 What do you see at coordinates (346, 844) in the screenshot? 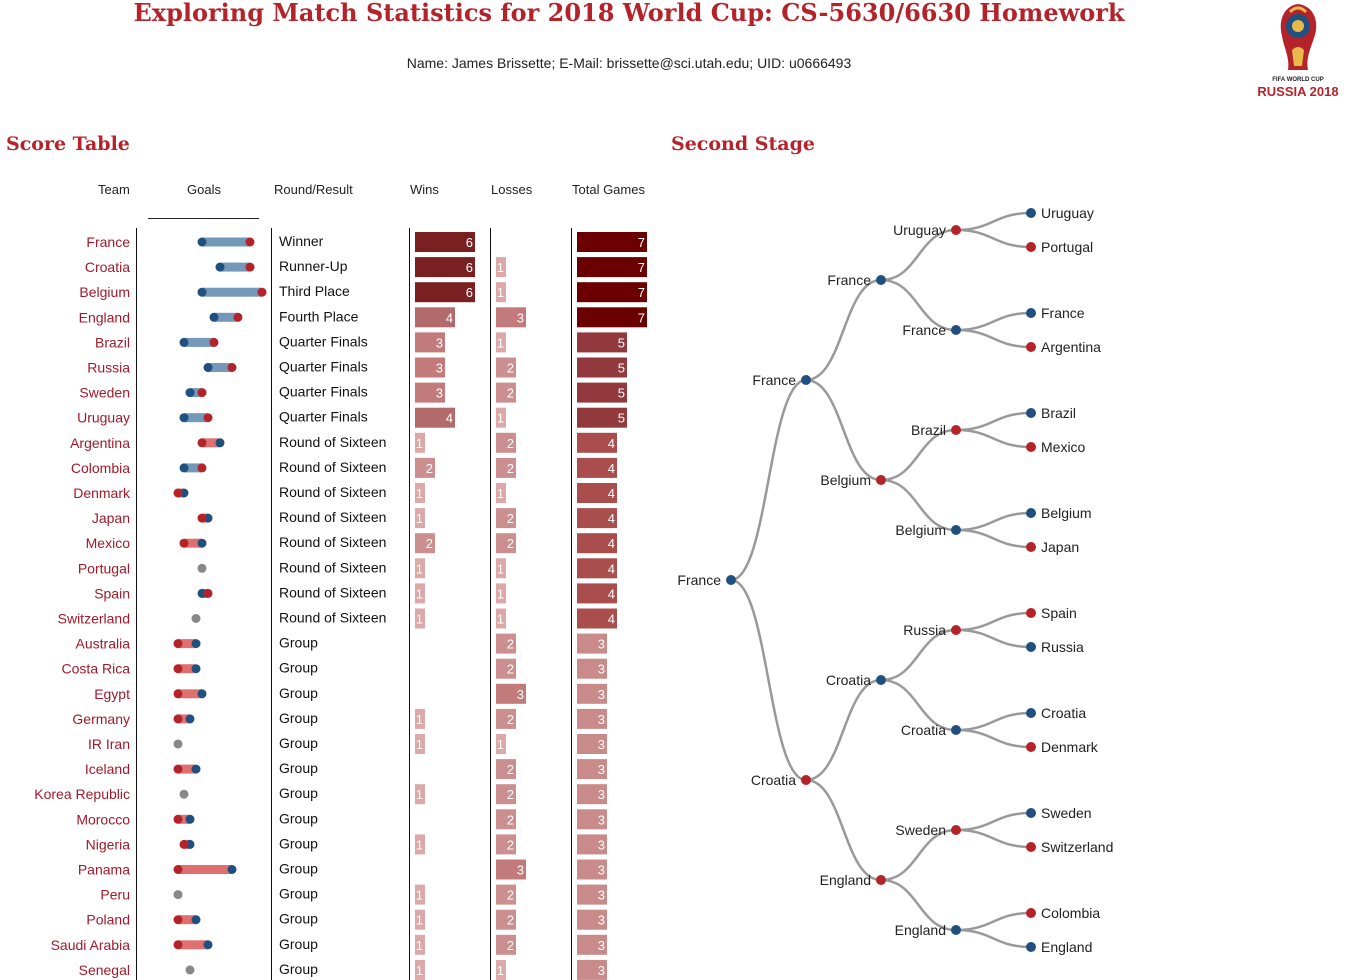
I see `table-row: Nigeria Group 1 2 3` at bounding box center [346, 844].